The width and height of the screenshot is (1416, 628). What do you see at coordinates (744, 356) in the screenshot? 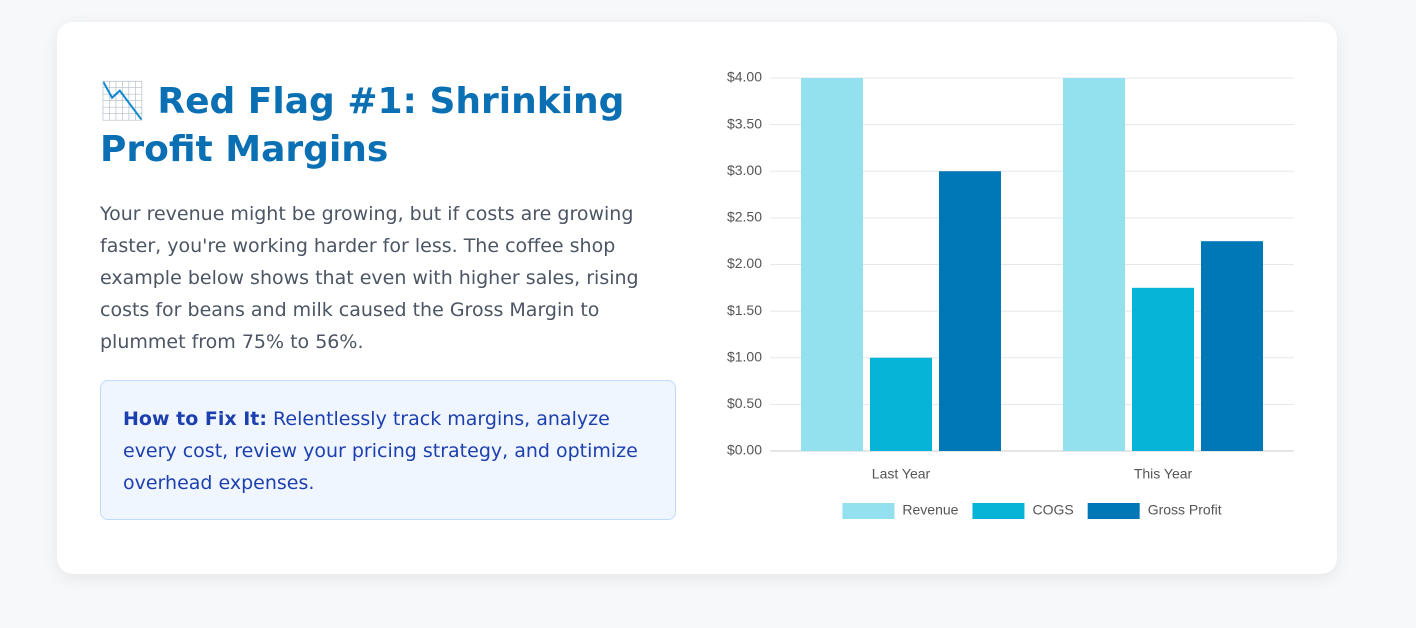
I see `y-tick-label: $1.00` at bounding box center [744, 356].